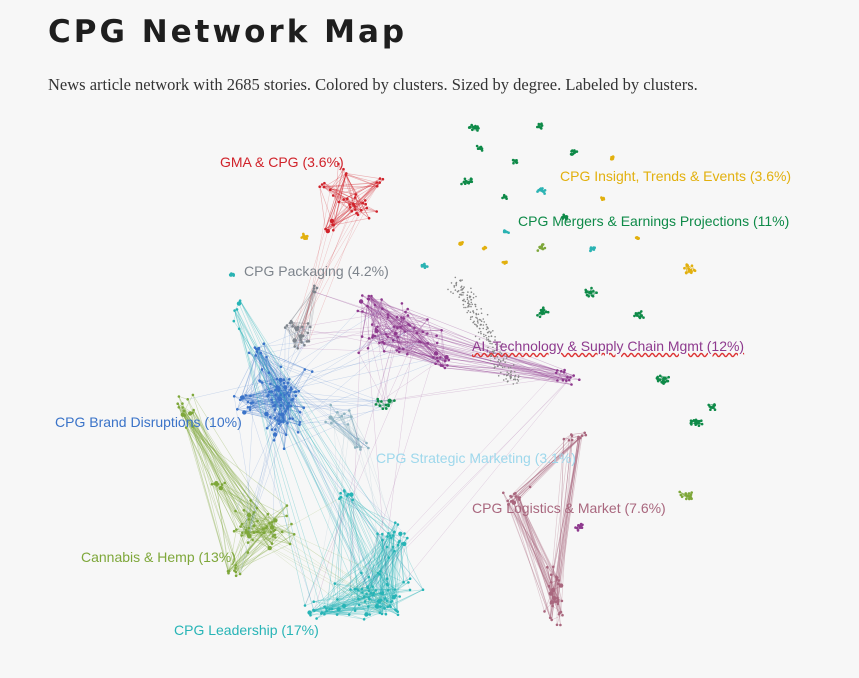 Image resolution: width=859 pixels, height=678 pixels. Describe the element at coordinates (246, 630) in the screenshot. I see `cluster-label-leadership: CPG Leadership (17%)` at that location.